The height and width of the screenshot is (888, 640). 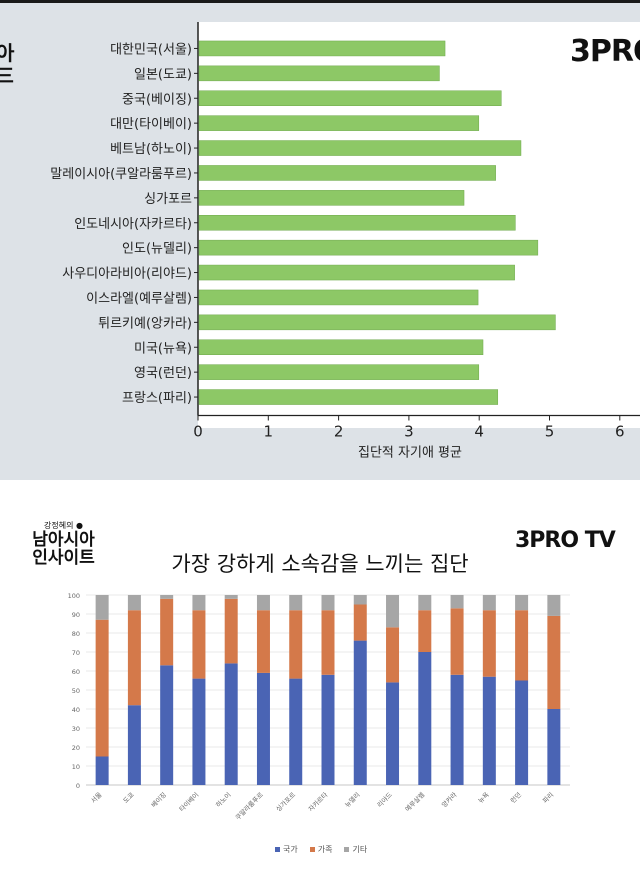 What do you see at coordinates (410, 453) in the screenshot?
I see `hbar-x-axis-label: 집단적 자기애 평균` at bounding box center [410, 453].